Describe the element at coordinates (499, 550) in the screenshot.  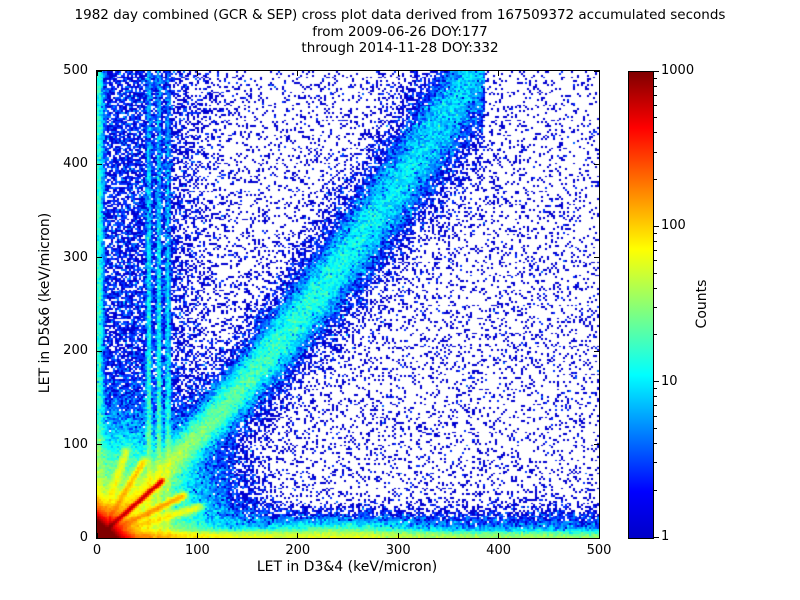
I see `x-tick-label: 400` at that location.